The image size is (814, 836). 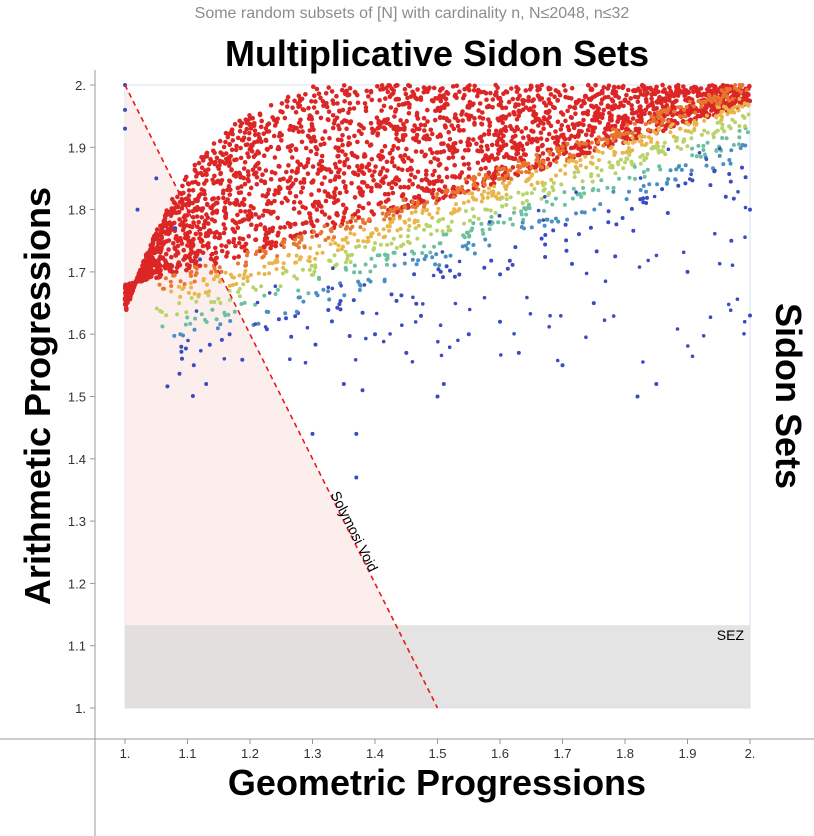 I want to click on right-axis-label: Sidon Sets, so click(x=788, y=396).